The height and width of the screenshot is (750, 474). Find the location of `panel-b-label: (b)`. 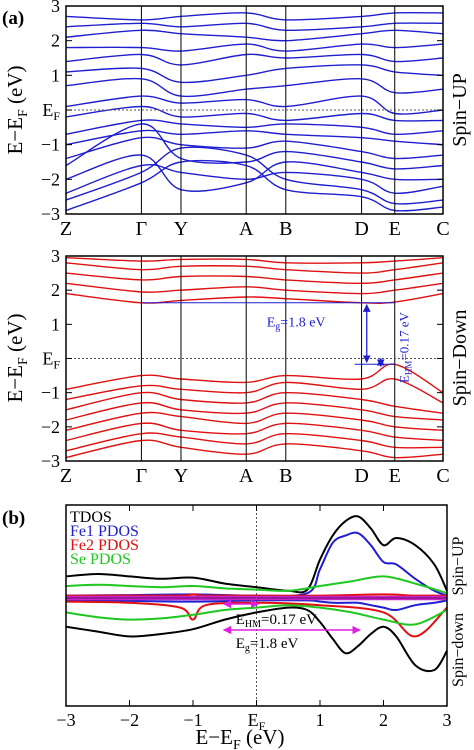

panel-b-label: (b) is located at coordinates (13, 518).